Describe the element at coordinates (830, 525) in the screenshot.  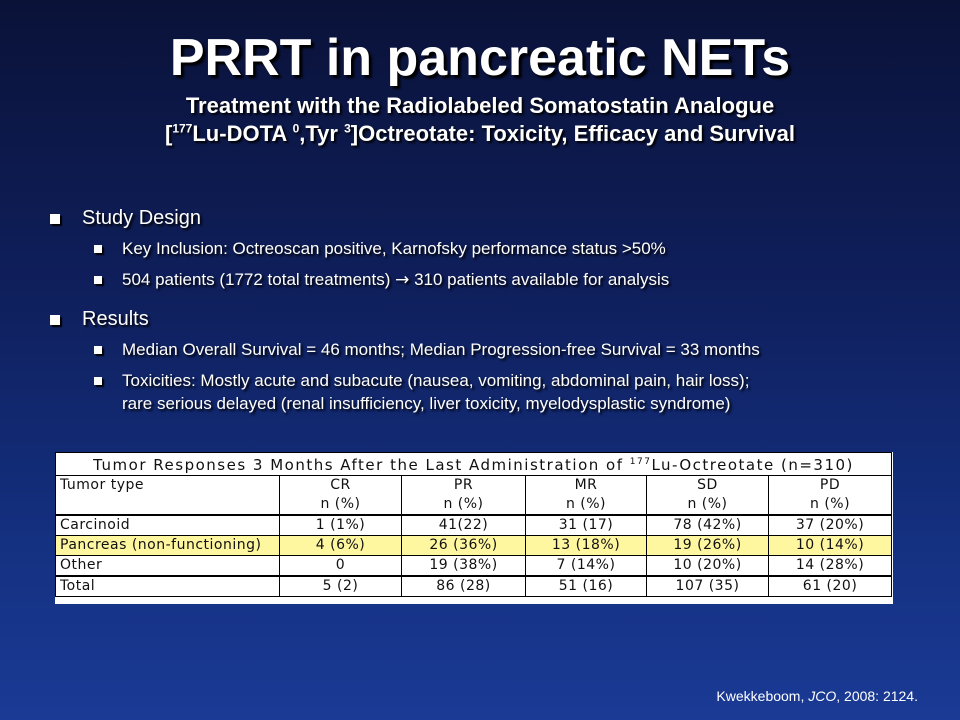
I see `table-cell: 37 (20%)` at that location.